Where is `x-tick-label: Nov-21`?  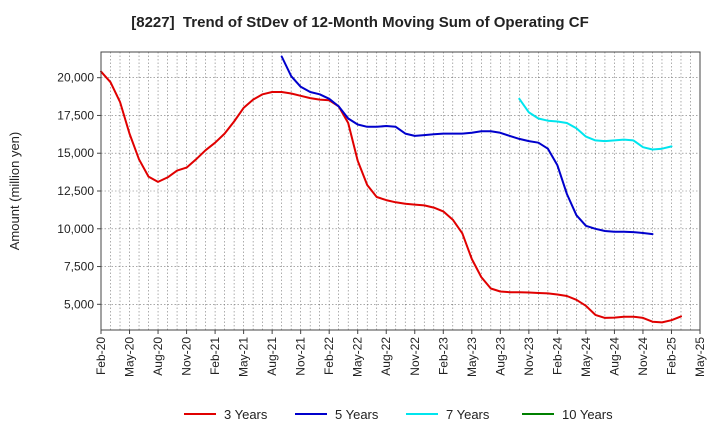 x-tick-label: Nov-21 is located at coordinates (301, 356).